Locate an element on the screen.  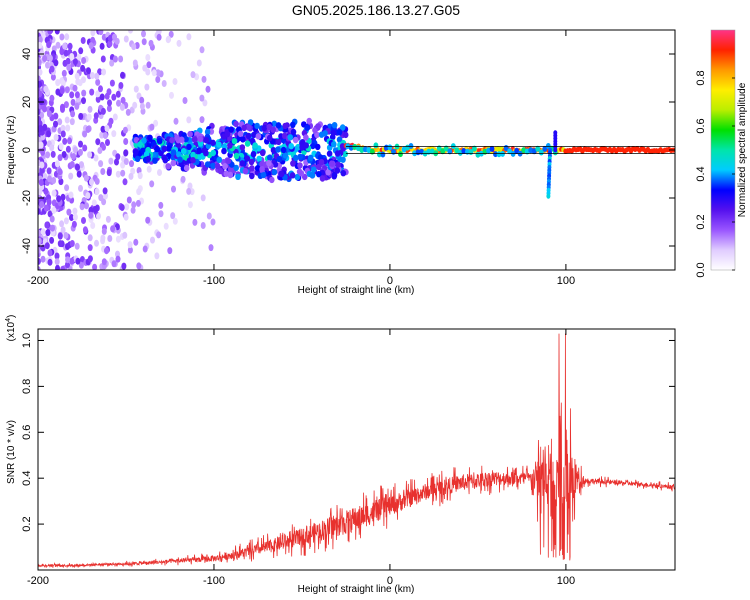
y-tick-label: 0.2 is located at coordinates (27, 523).